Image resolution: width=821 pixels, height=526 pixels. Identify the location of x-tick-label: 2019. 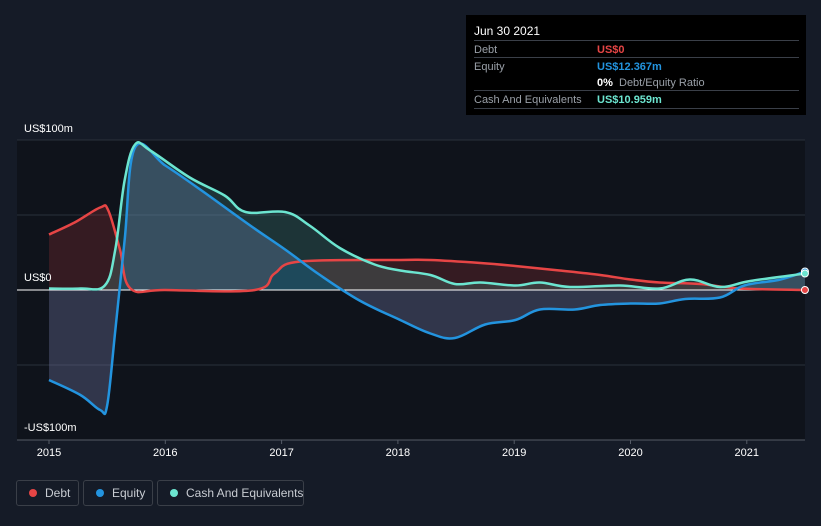
(514, 453).